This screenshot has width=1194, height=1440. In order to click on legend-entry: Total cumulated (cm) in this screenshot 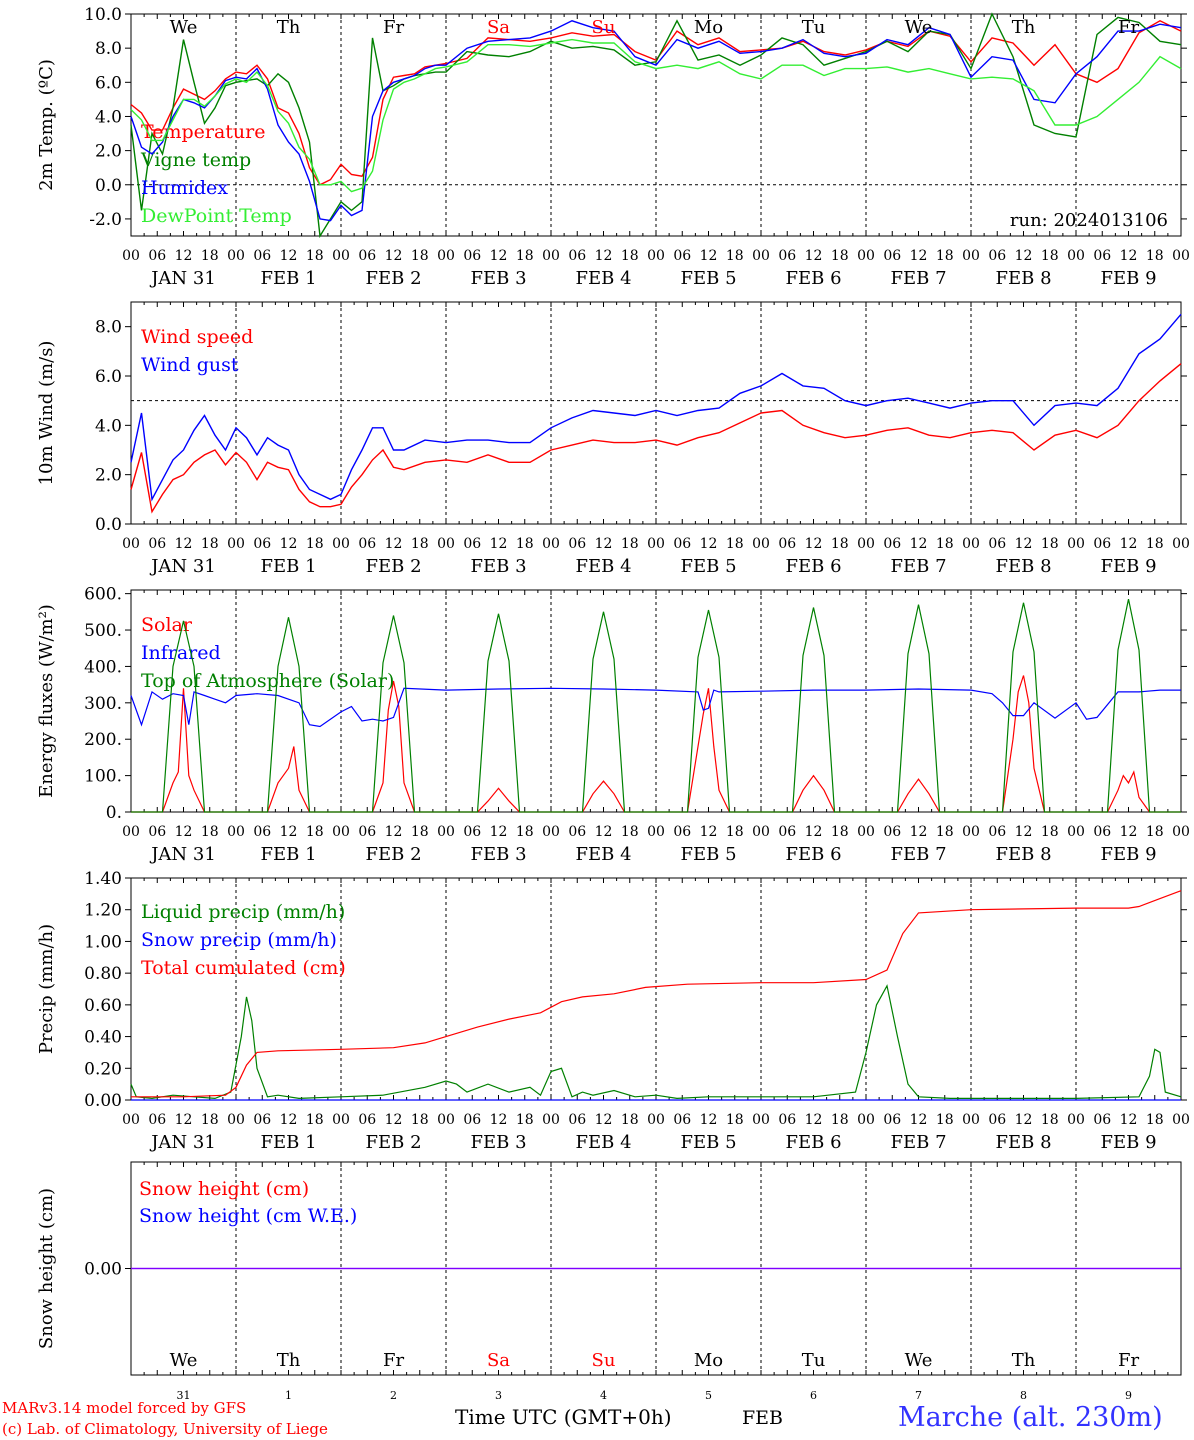, I will do `click(243, 968)`.